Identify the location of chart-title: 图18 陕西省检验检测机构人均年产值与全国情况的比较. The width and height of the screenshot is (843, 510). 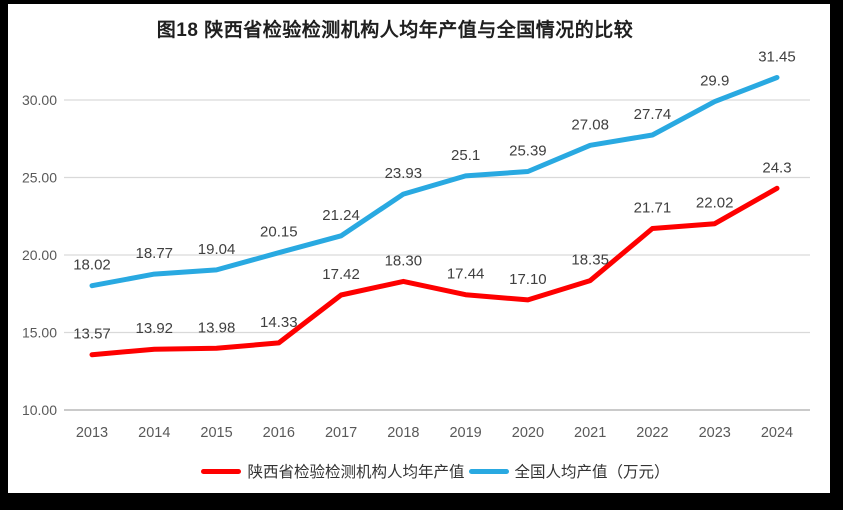
(395, 30).